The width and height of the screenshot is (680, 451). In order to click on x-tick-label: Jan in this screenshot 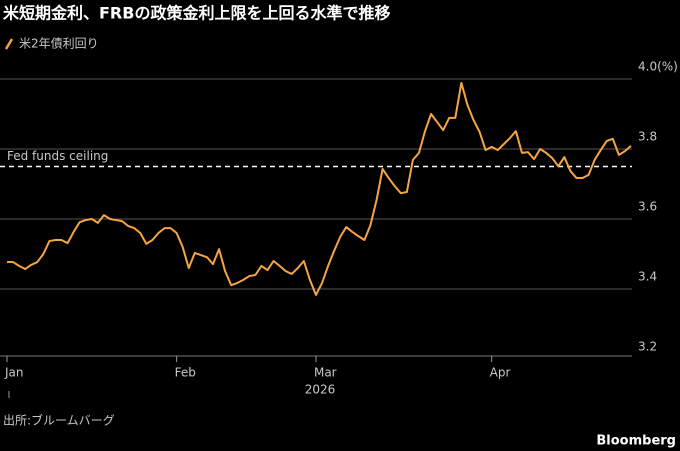, I will do `click(14, 373)`.